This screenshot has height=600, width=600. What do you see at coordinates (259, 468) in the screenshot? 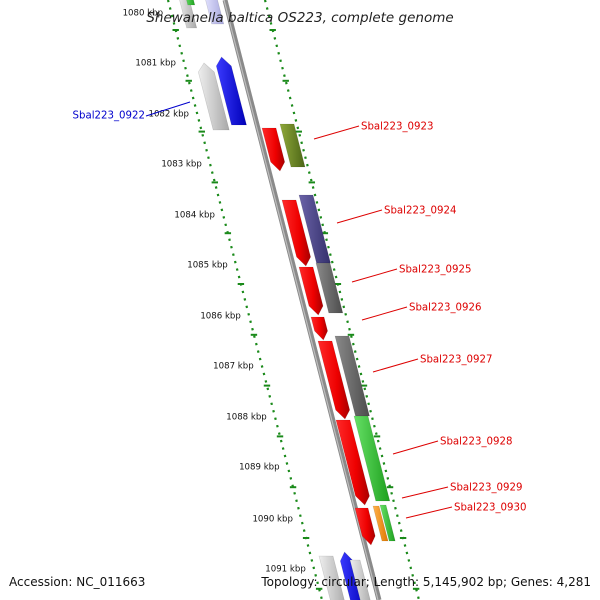
I see `scale-label: 1089 kbp` at bounding box center [259, 468].